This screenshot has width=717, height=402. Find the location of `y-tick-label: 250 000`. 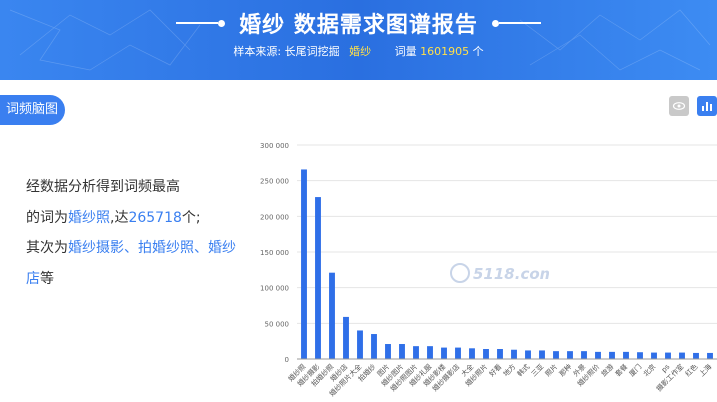

y-tick-label: 250 000 is located at coordinates (274, 182).